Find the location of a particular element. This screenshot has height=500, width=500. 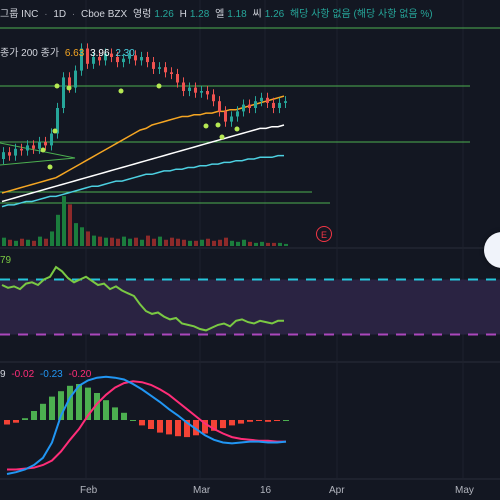

open-label: 영렁 is located at coordinates (142, 14).